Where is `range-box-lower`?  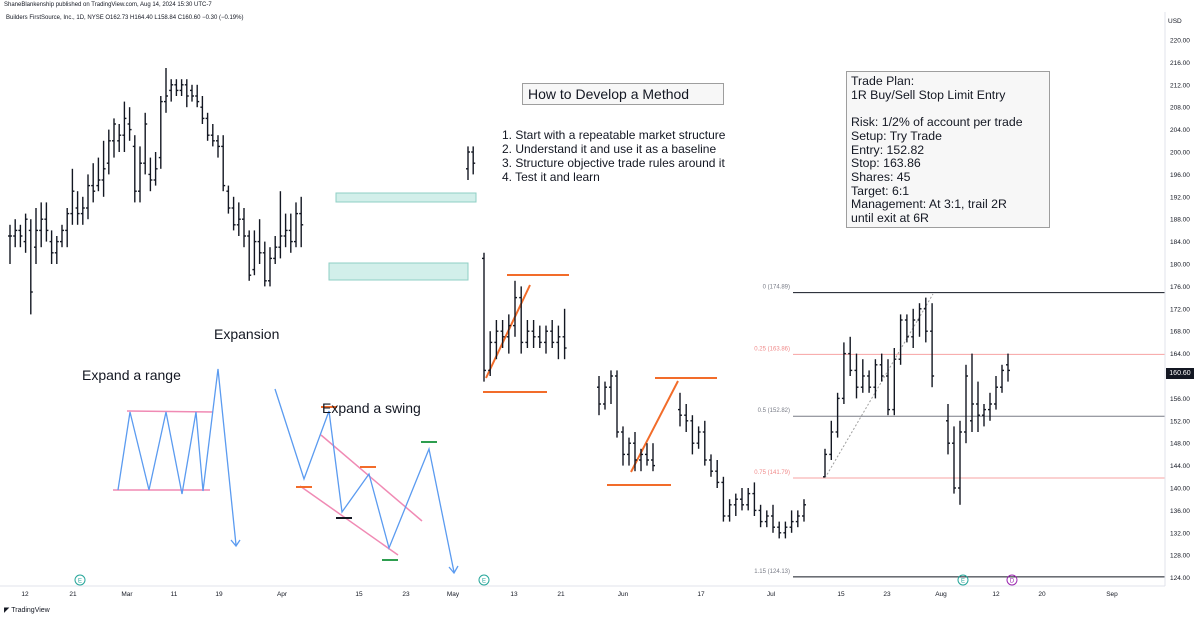 range-box-lower is located at coordinates (398, 271).